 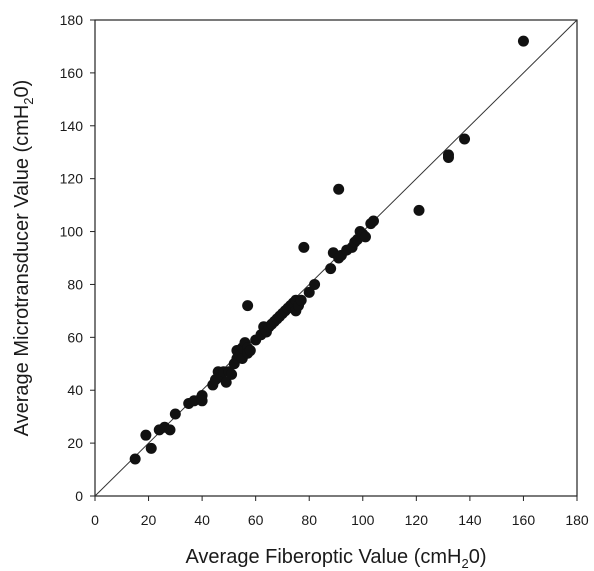 I want to click on y-tick-label: 80, so click(x=75, y=284).